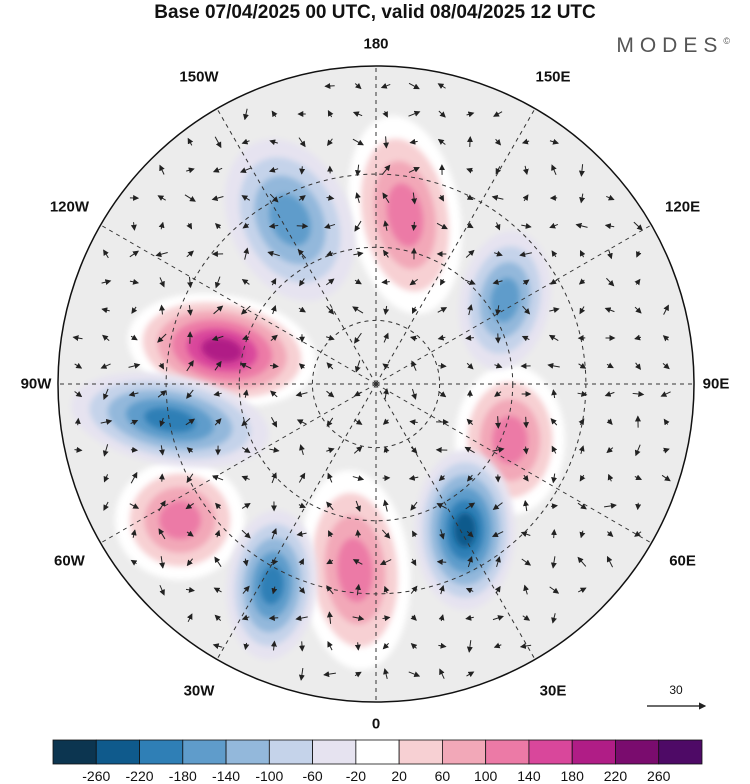 This screenshot has width=750, height=784. I want to click on colorbar-tick-label: 260, so click(658, 776).